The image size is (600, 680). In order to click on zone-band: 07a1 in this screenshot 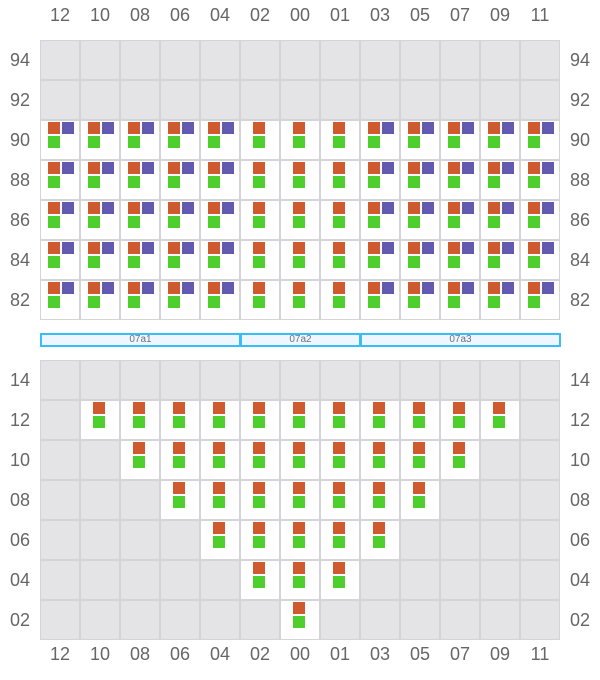, I will do `click(140, 340)`.